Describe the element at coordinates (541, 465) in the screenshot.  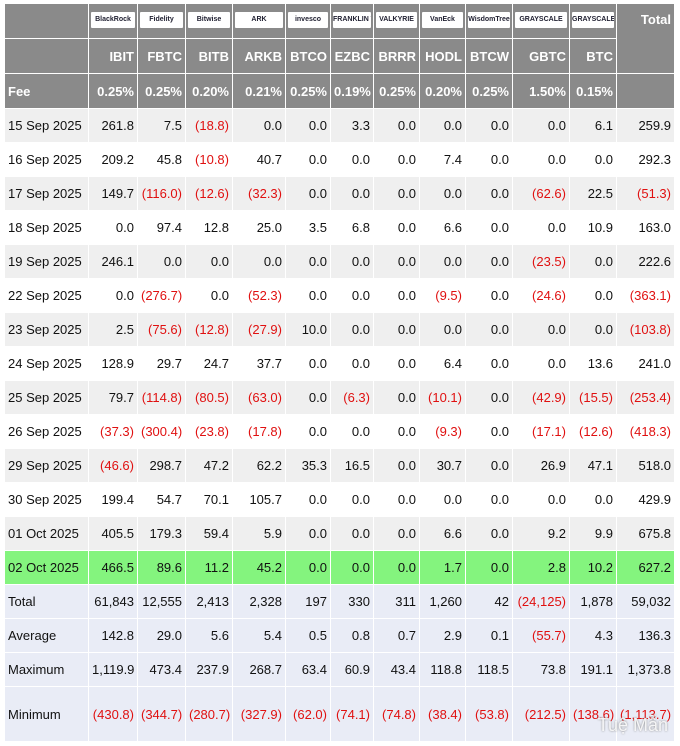
I see `flow-cell: 26.9` at that location.